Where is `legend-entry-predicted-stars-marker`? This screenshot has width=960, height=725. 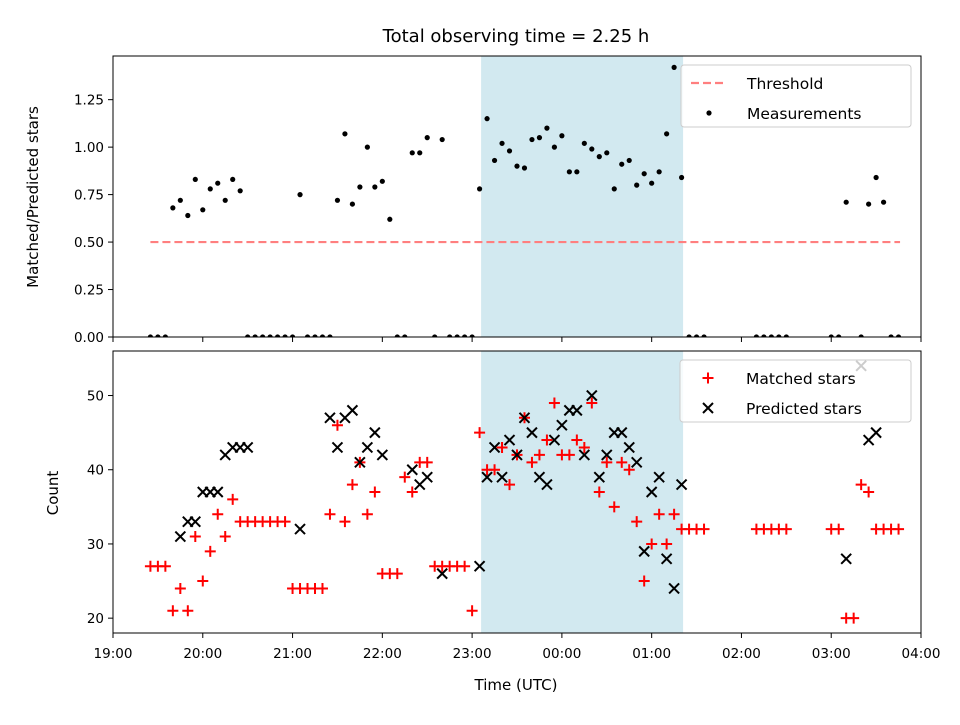 legend-entry-predicted-stars-marker is located at coordinates (708, 408).